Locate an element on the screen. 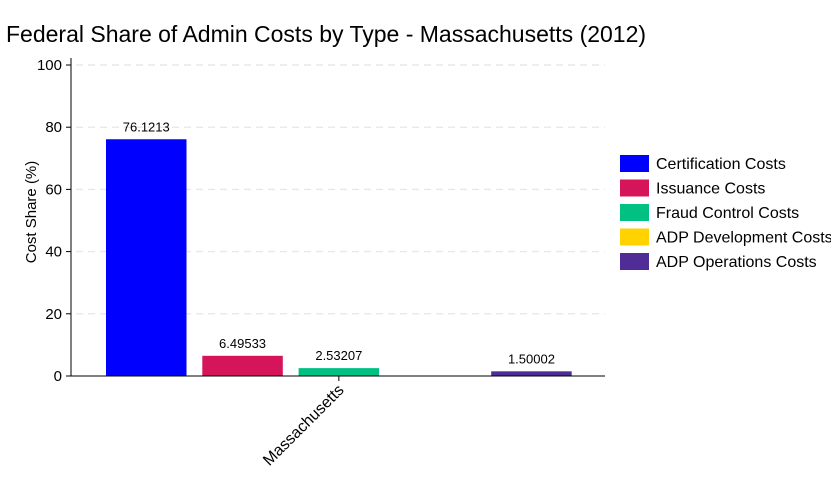 This screenshot has width=831, height=498. data-label: 76.1213 is located at coordinates (146, 126).